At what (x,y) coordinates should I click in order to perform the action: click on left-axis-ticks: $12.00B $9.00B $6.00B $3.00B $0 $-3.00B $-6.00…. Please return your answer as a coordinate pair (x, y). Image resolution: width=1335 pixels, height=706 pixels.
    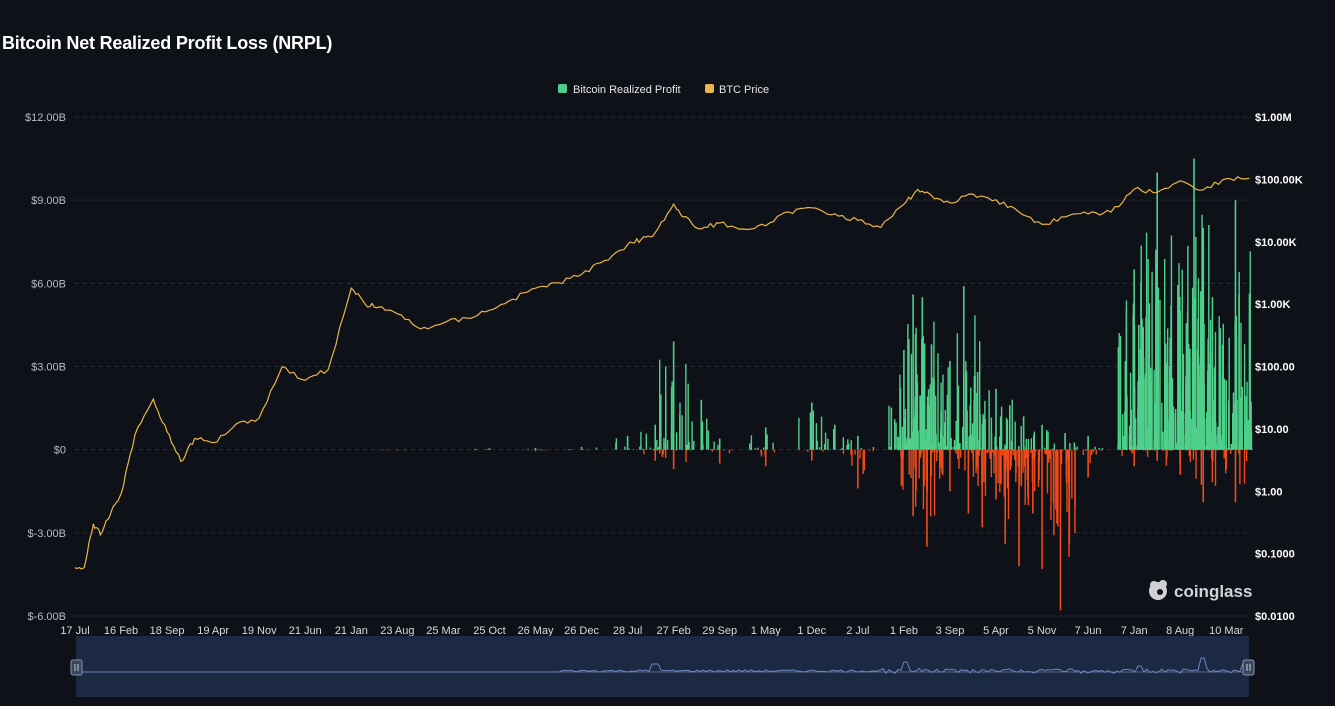
    Looking at the image, I should click on (45, 367).